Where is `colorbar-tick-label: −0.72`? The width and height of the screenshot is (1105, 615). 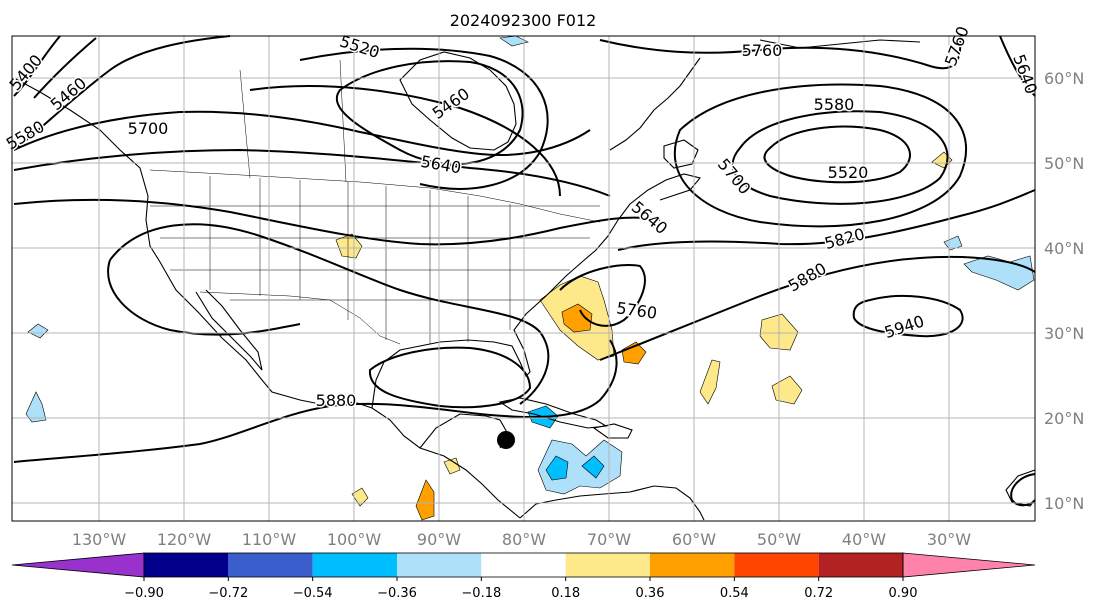 colorbar-tick-label: −0.72 is located at coordinates (228, 593).